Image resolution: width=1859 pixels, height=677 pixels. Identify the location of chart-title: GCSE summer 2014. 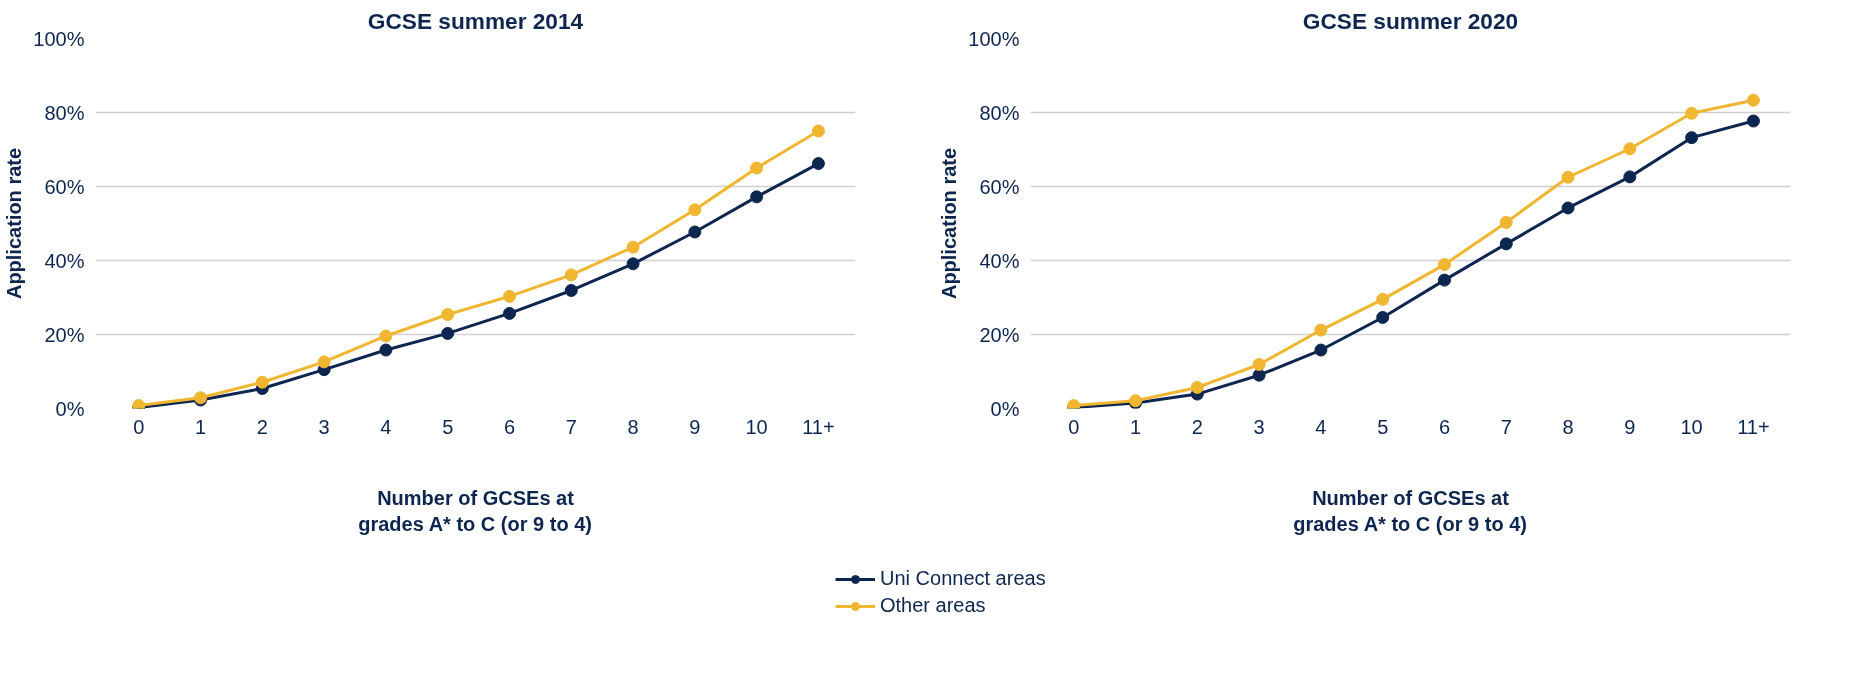
(475, 20).